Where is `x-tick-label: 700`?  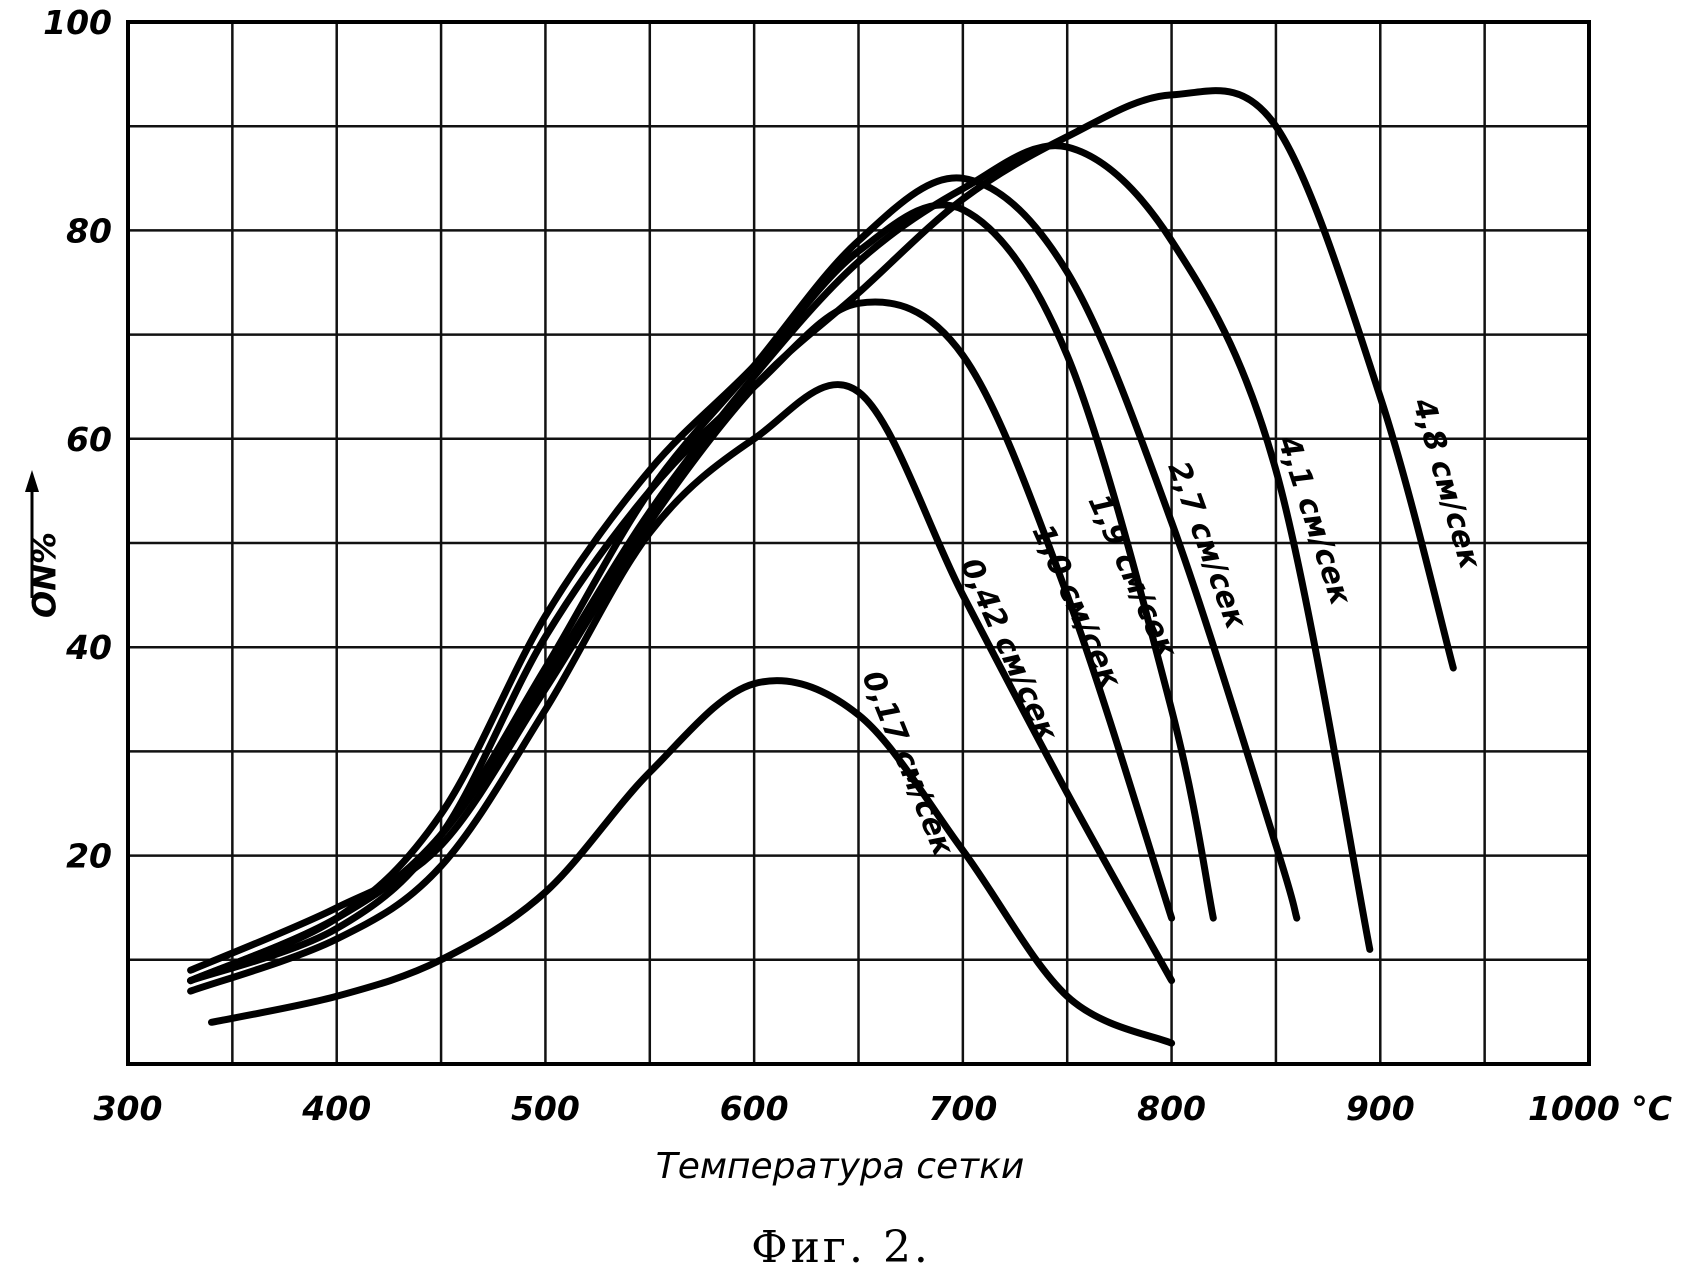
x-tick-label: 700 is located at coordinates (962, 1108).